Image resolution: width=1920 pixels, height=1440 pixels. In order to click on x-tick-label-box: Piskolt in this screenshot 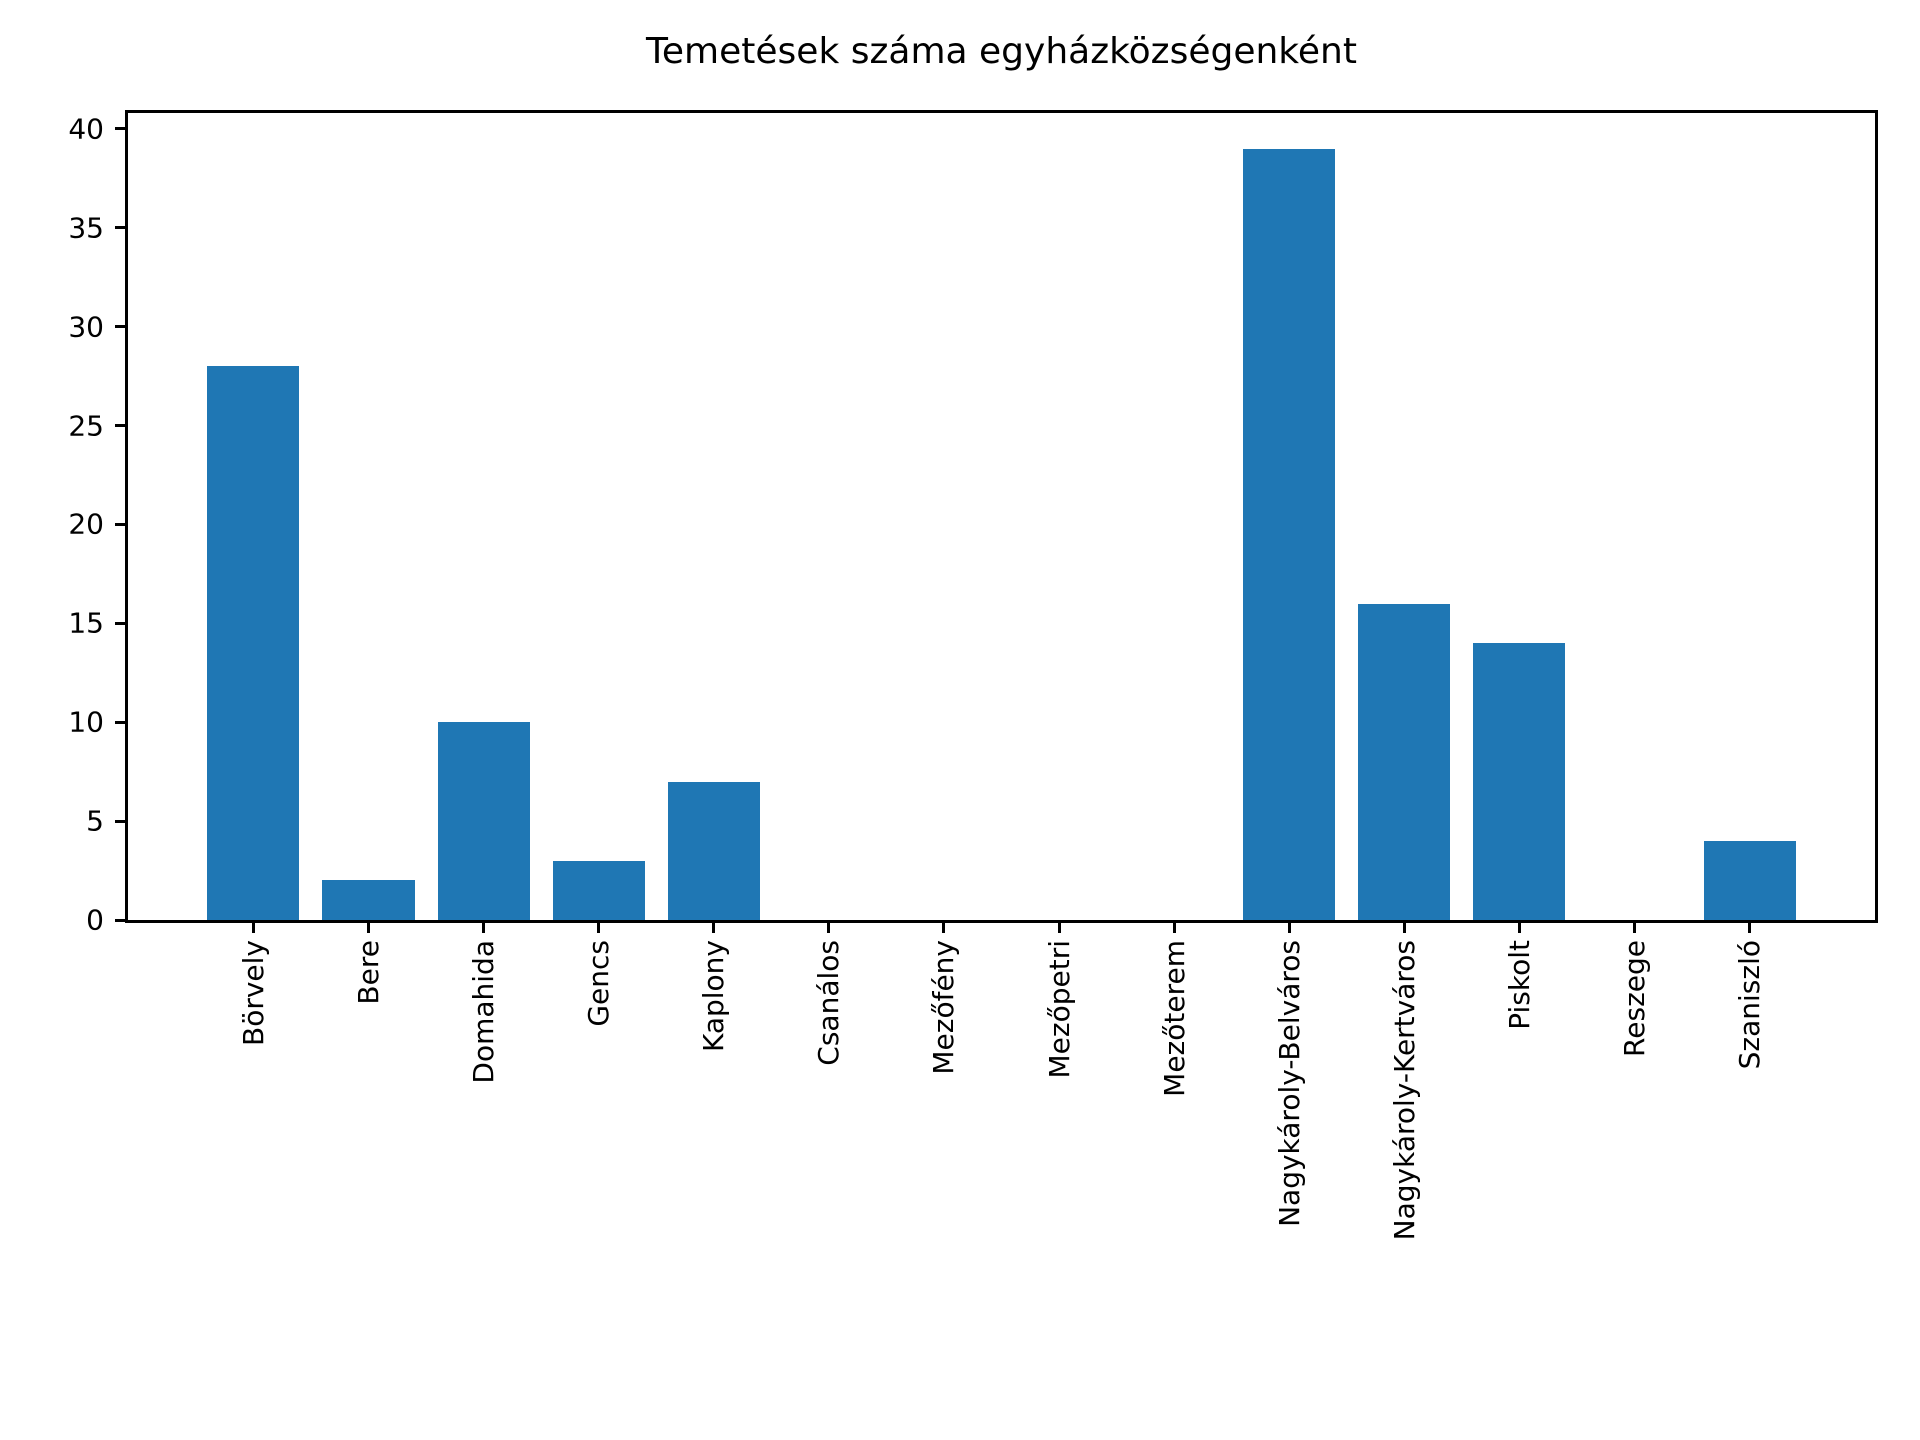, I will do `click(1519, 985)`.